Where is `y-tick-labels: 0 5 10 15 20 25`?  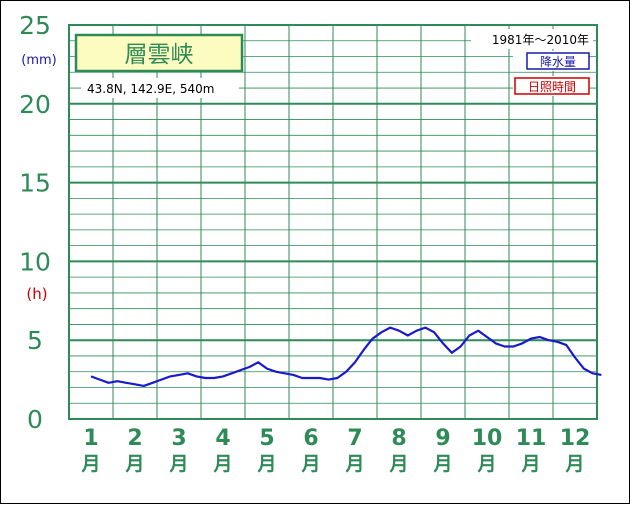 y-tick-labels: 0 5 10 15 20 25 is located at coordinates (35, 222).